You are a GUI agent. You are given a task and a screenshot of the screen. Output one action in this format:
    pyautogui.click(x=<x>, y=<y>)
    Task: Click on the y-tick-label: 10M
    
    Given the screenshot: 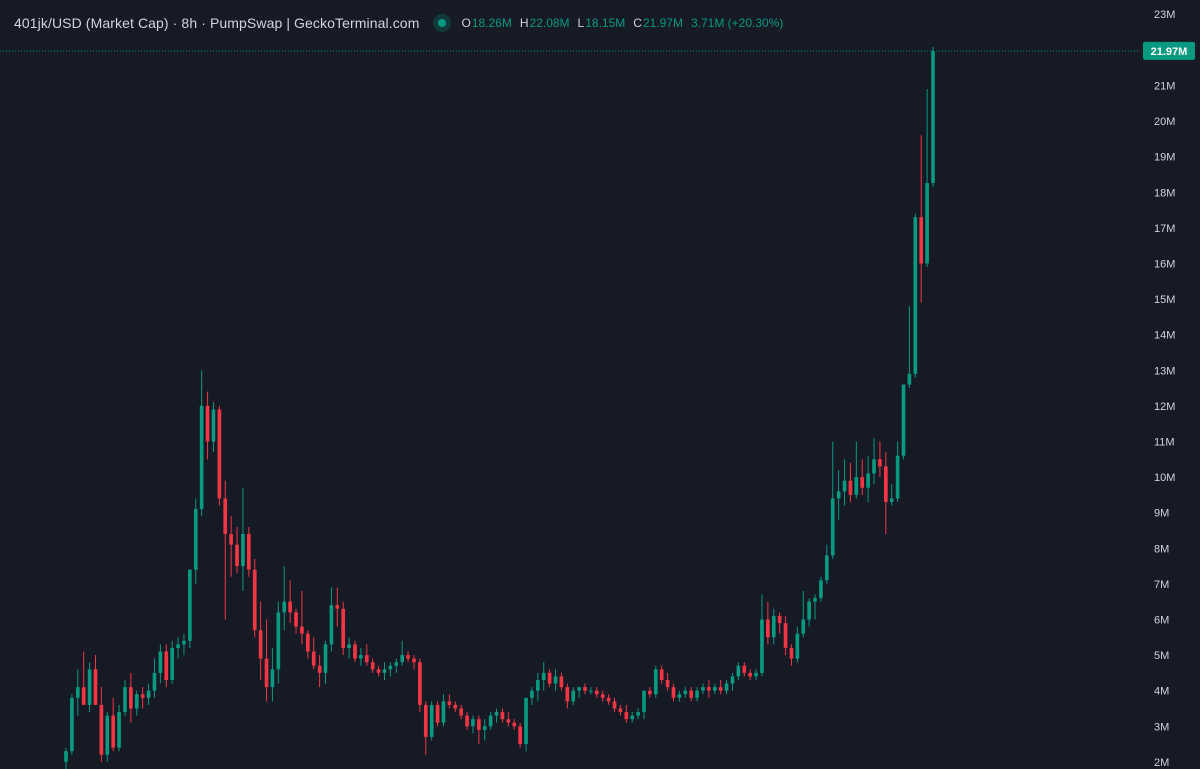 What is the action you would take?
    pyautogui.click(x=1164, y=478)
    